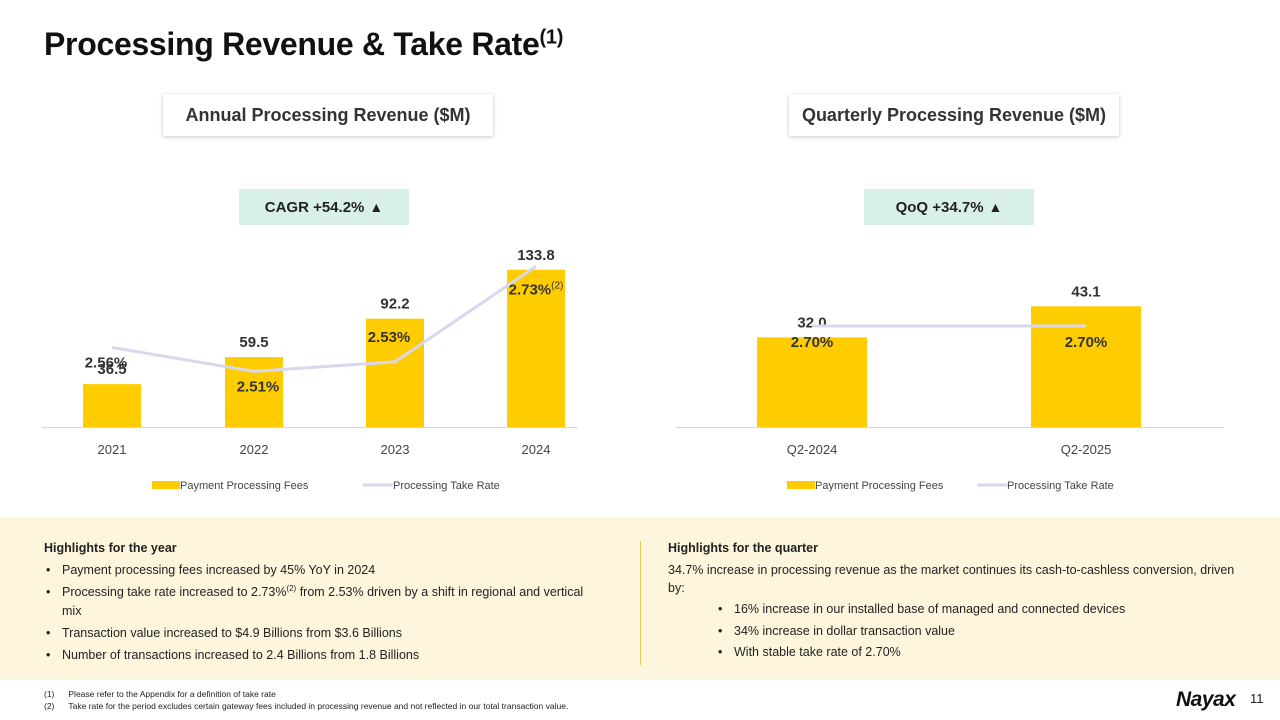 The width and height of the screenshot is (1280, 720). Describe the element at coordinates (949, 207) in the screenshot. I see `qoq-badge: QoQ +34.7% ▲` at that location.